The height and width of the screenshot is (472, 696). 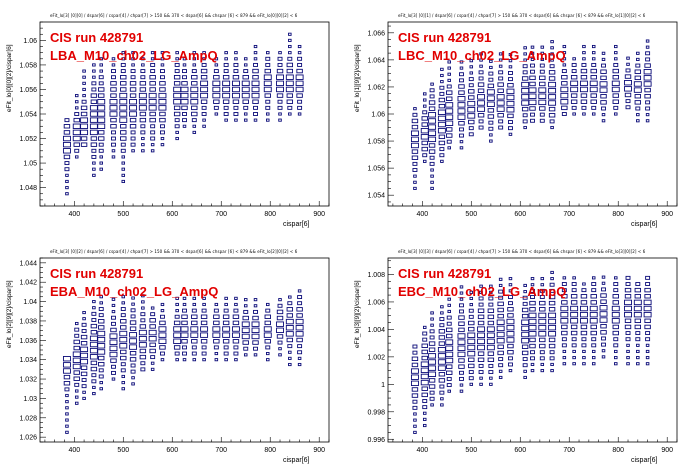 I want to click on x-tick-label: 700, so click(x=569, y=214).